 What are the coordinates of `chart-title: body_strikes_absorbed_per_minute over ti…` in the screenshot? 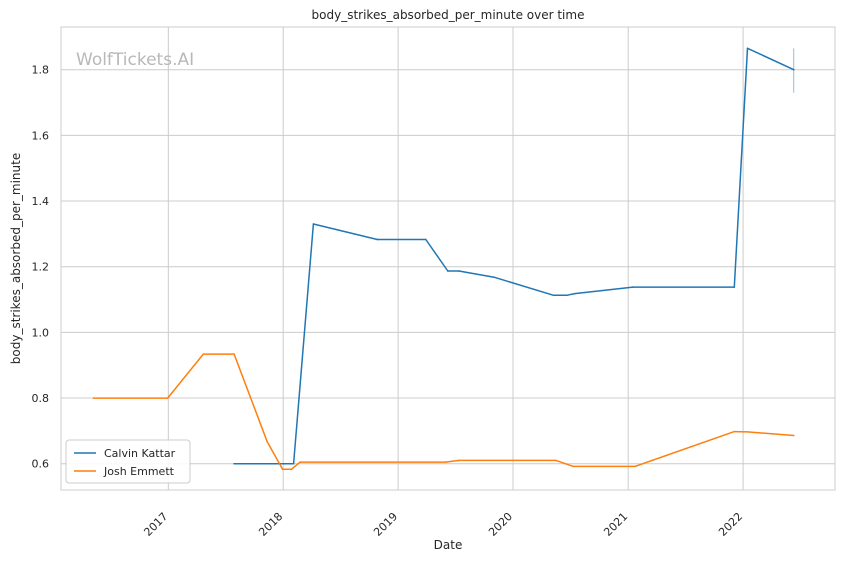 It's located at (448, 15).